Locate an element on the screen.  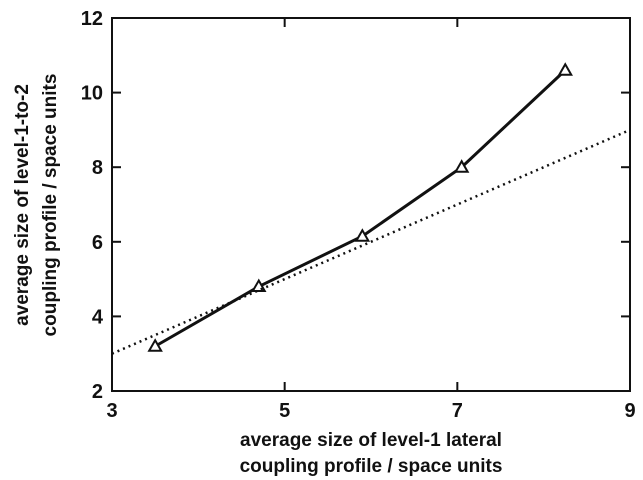
y-tick-label: 2 is located at coordinates (97, 392).